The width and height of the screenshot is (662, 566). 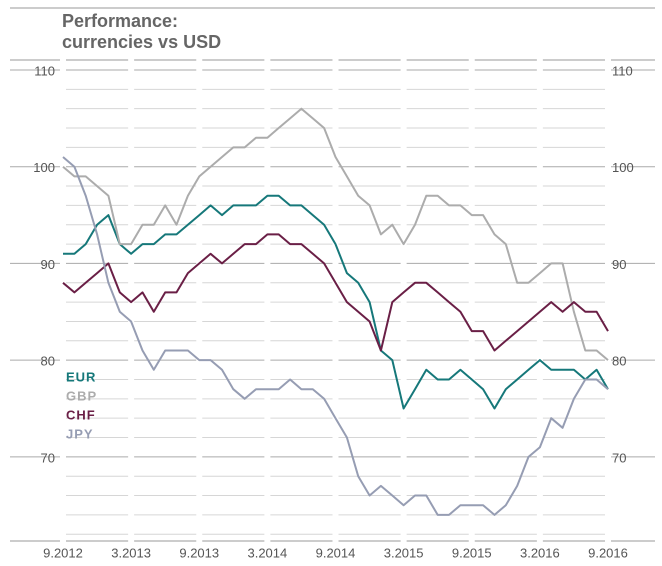 What do you see at coordinates (80, 433) in the screenshot?
I see `legend-label: JPY` at bounding box center [80, 433].